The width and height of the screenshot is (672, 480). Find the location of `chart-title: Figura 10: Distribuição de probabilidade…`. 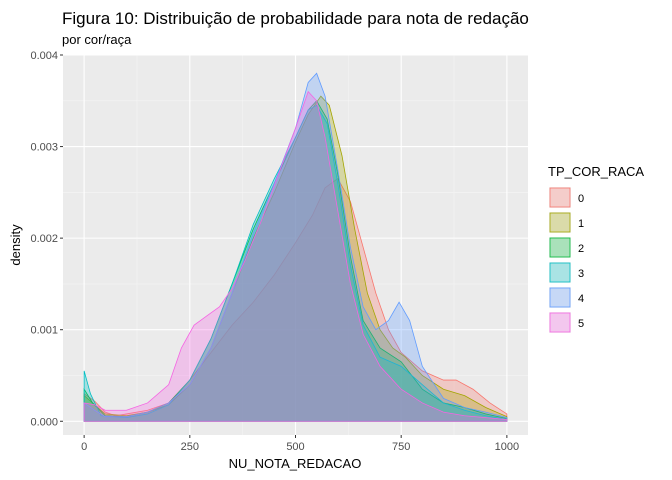

chart-title: Figura 10: Distribuição de probabilidade… is located at coordinates (295, 18).